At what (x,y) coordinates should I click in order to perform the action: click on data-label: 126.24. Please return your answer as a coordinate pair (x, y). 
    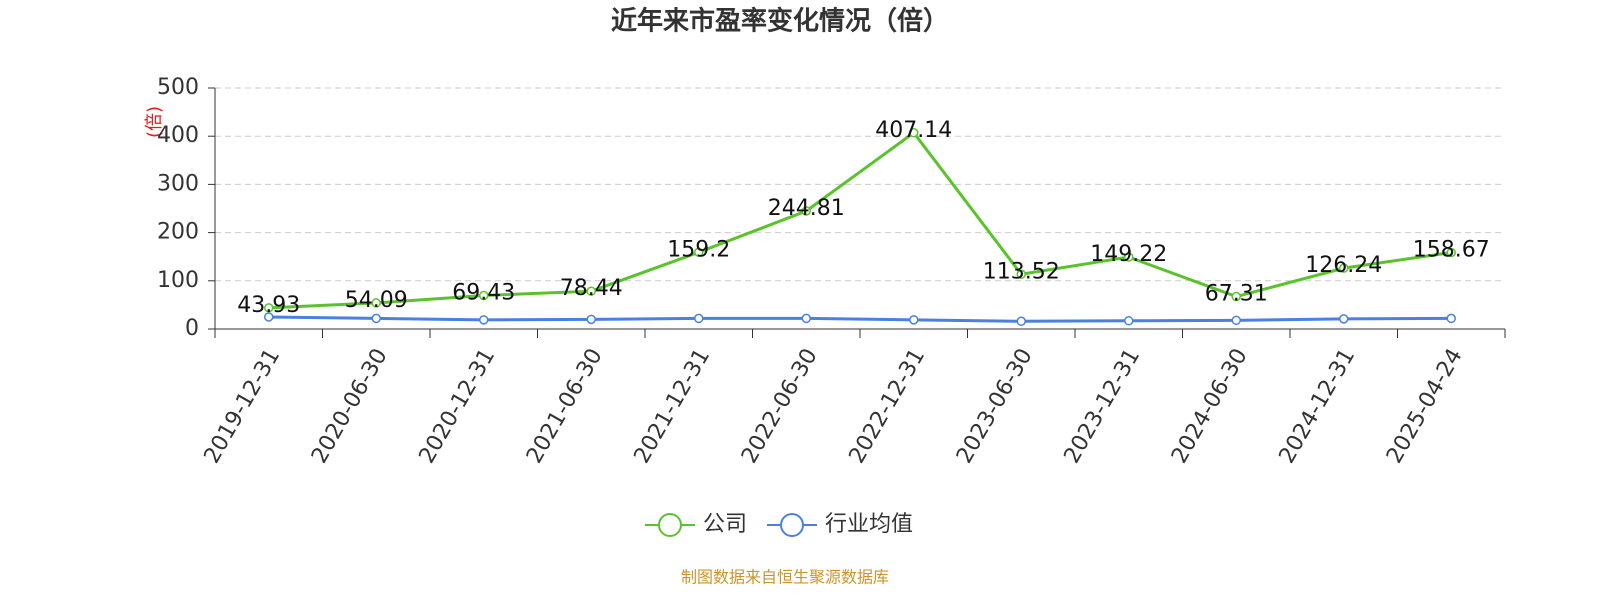
    Looking at the image, I should click on (1343, 265).